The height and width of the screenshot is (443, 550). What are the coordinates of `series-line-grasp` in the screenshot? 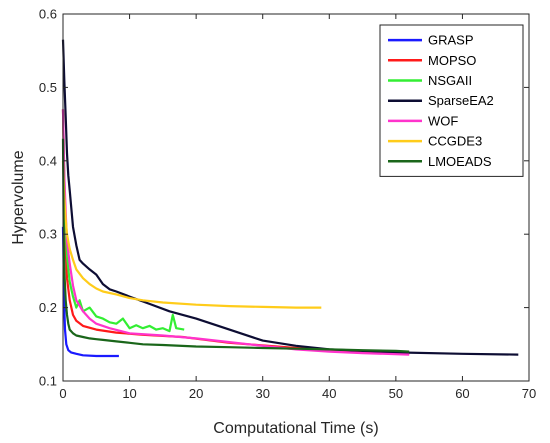 It's located at (90, 292).